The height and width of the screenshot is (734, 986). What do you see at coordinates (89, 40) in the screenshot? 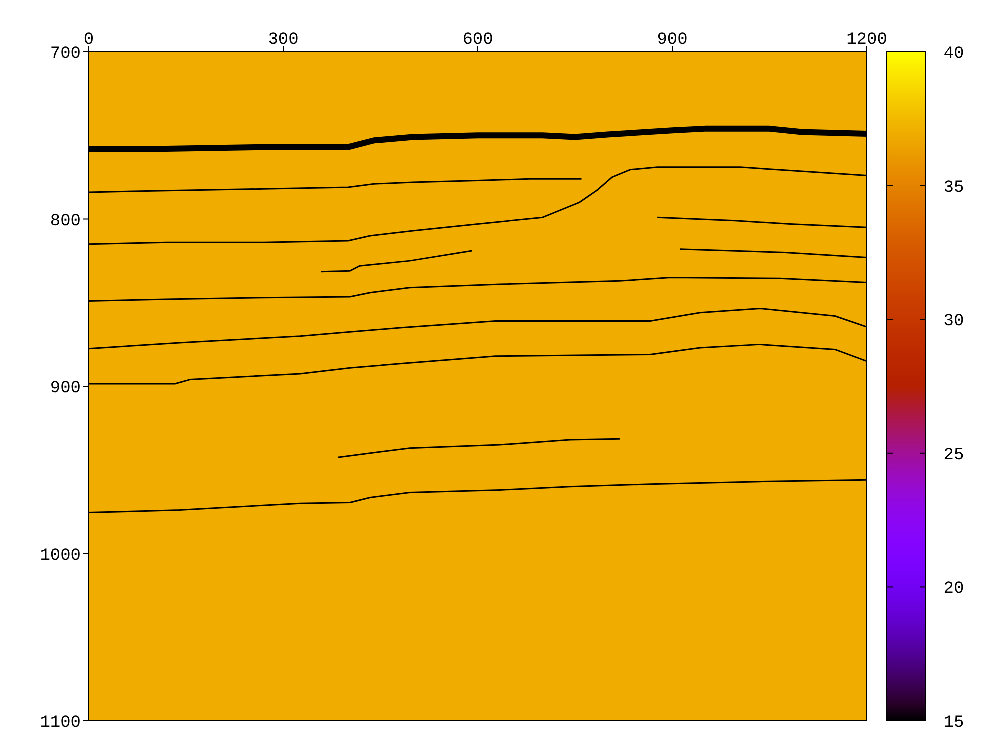
I see `x-tick-label: 0` at bounding box center [89, 40].